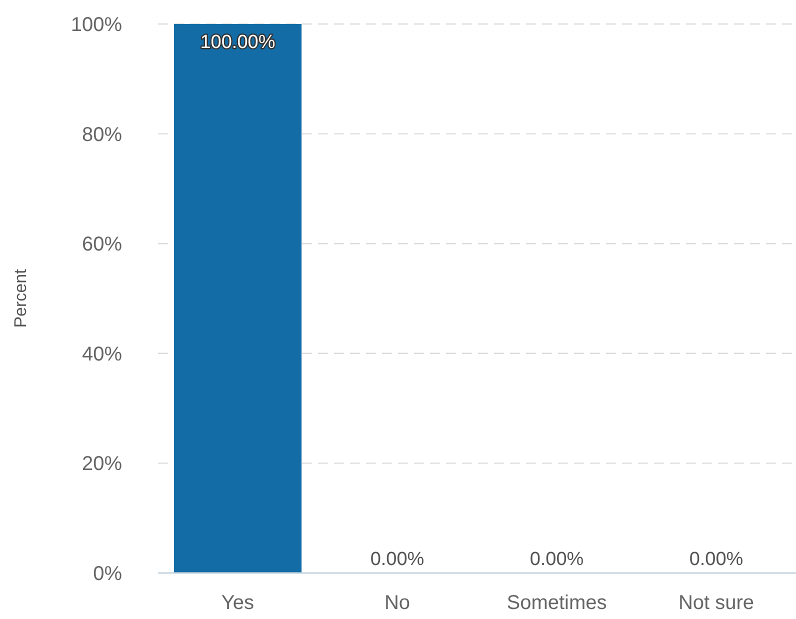 This screenshot has width=796, height=619. I want to click on y-tick-label: 0%, so click(107, 574).